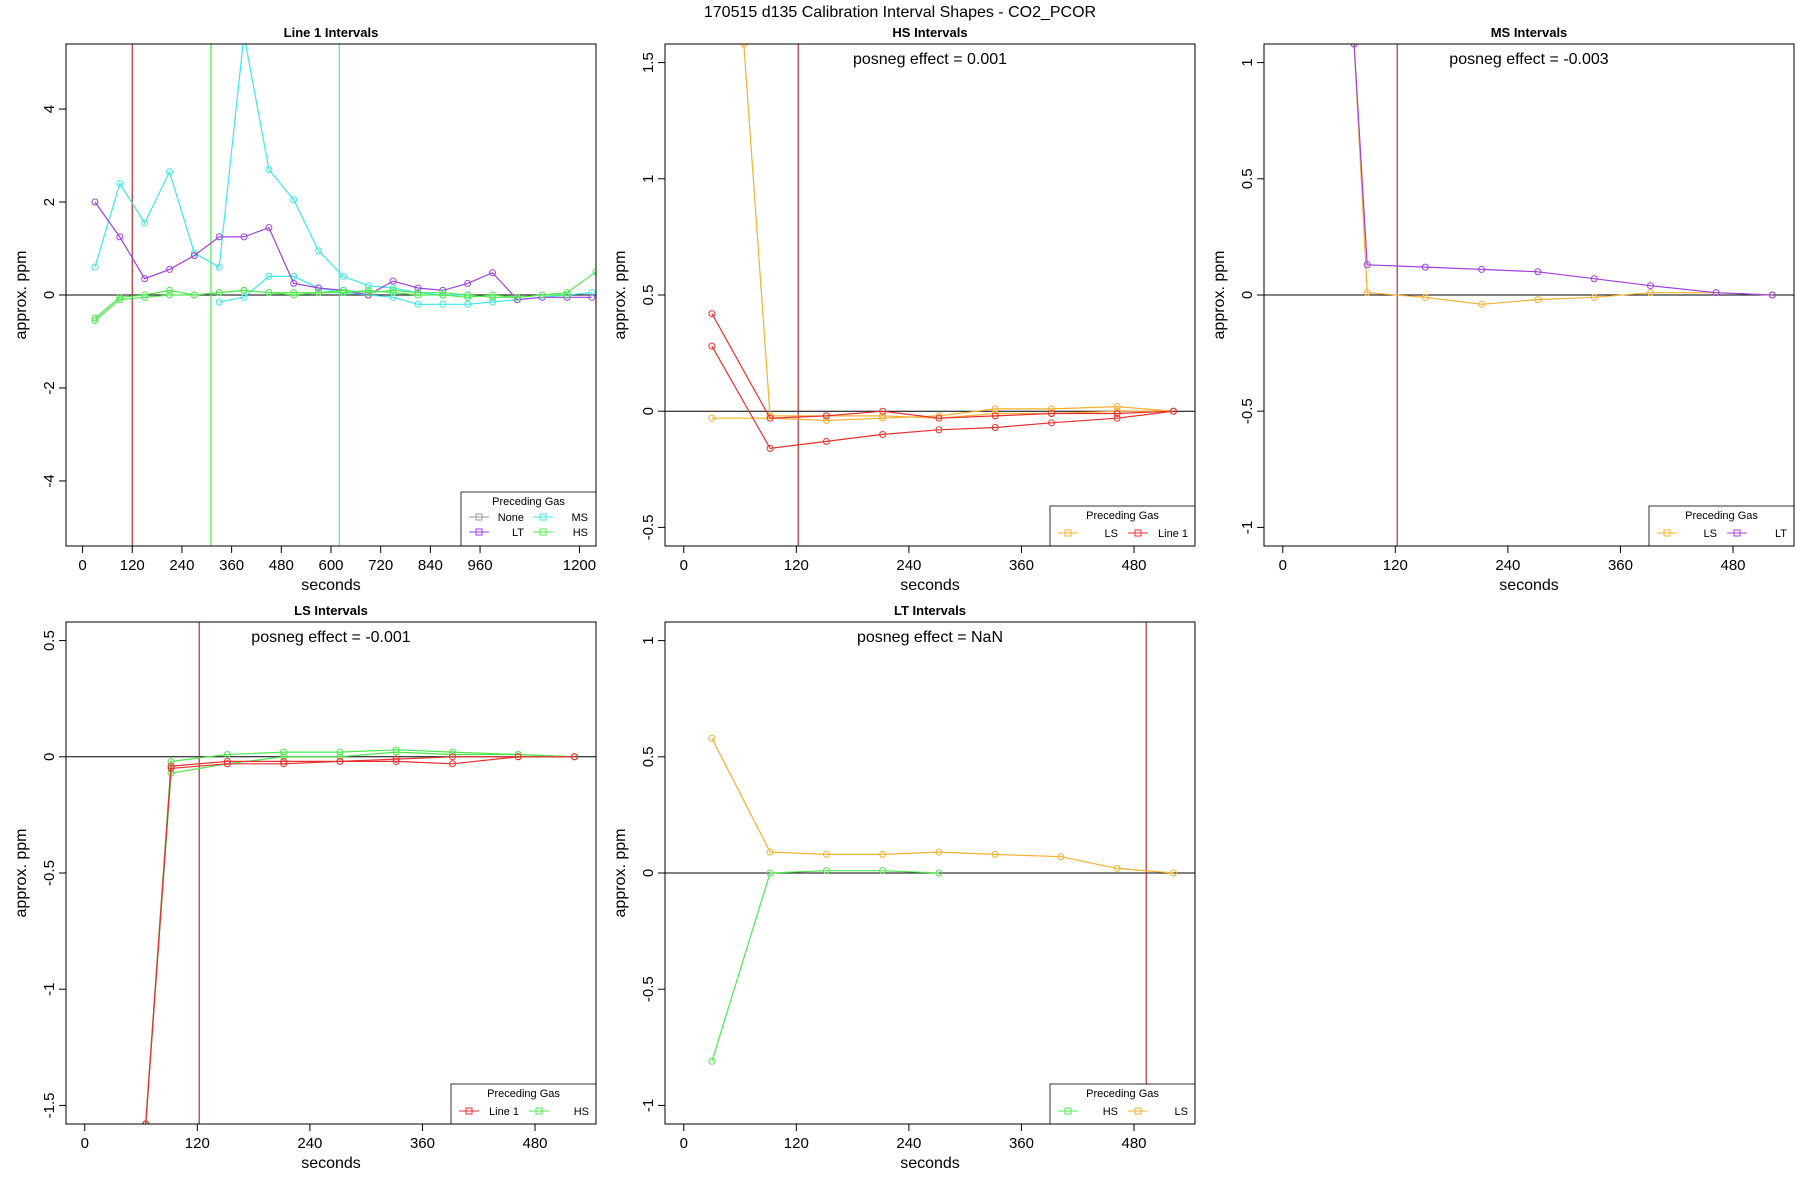 The height and width of the screenshot is (1200, 1800). What do you see at coordinates (480, 565) in the screenshot?
I see `x-tick-label: 960` at bounding box center [480, 565].